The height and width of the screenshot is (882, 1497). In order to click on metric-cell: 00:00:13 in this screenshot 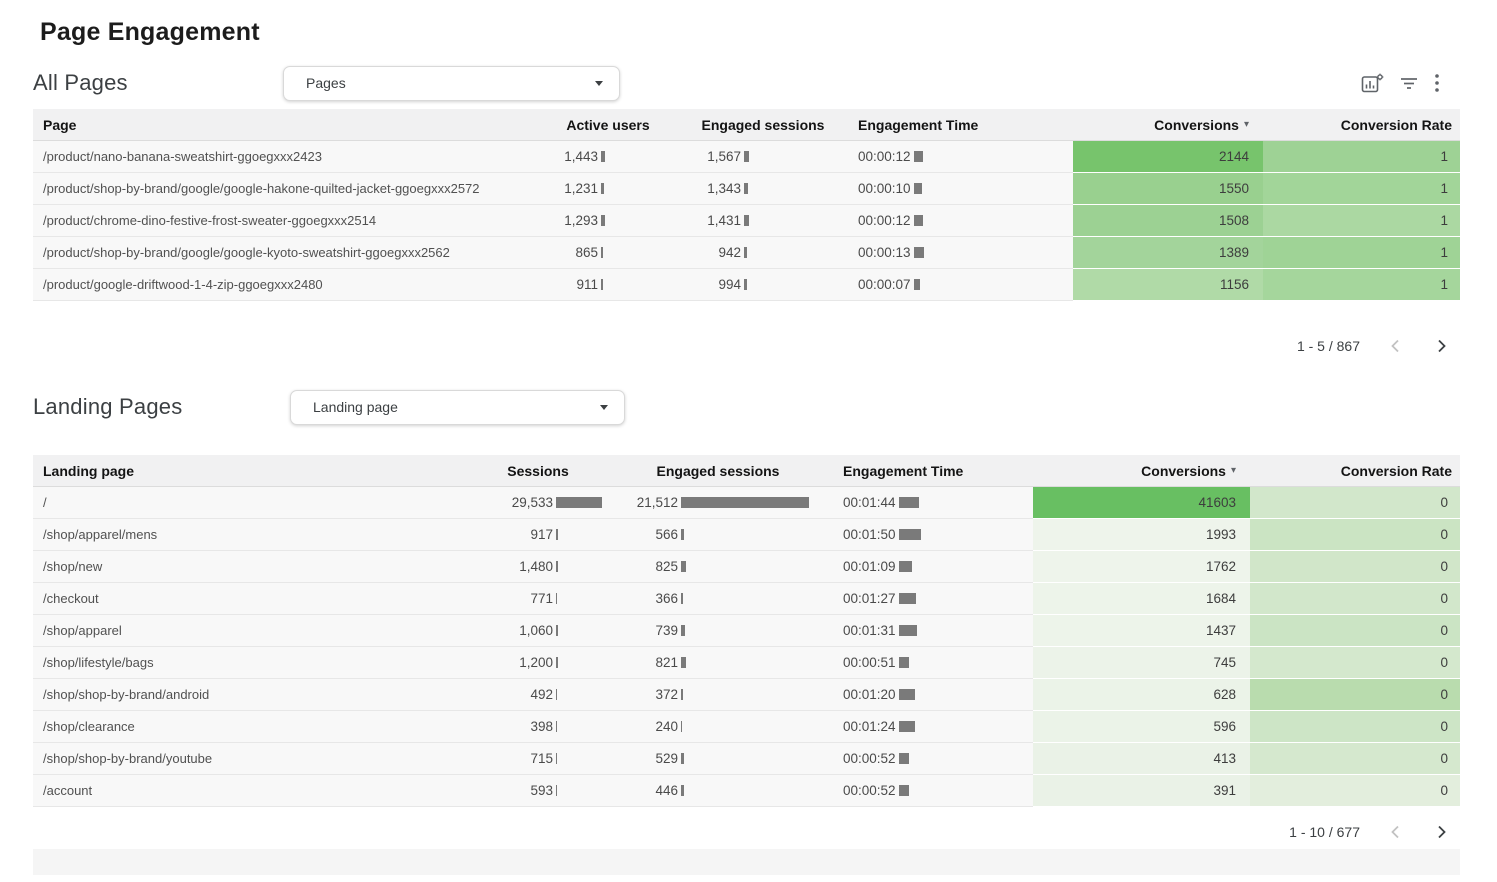, I will do `click(958, 253)`.